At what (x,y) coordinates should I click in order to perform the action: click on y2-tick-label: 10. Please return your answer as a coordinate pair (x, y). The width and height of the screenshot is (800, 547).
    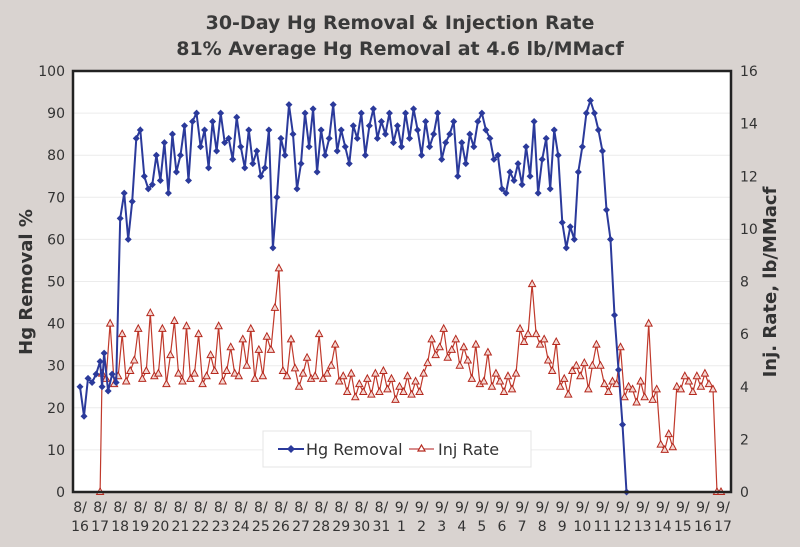
    Looking at the image, I should click on (749, 230).